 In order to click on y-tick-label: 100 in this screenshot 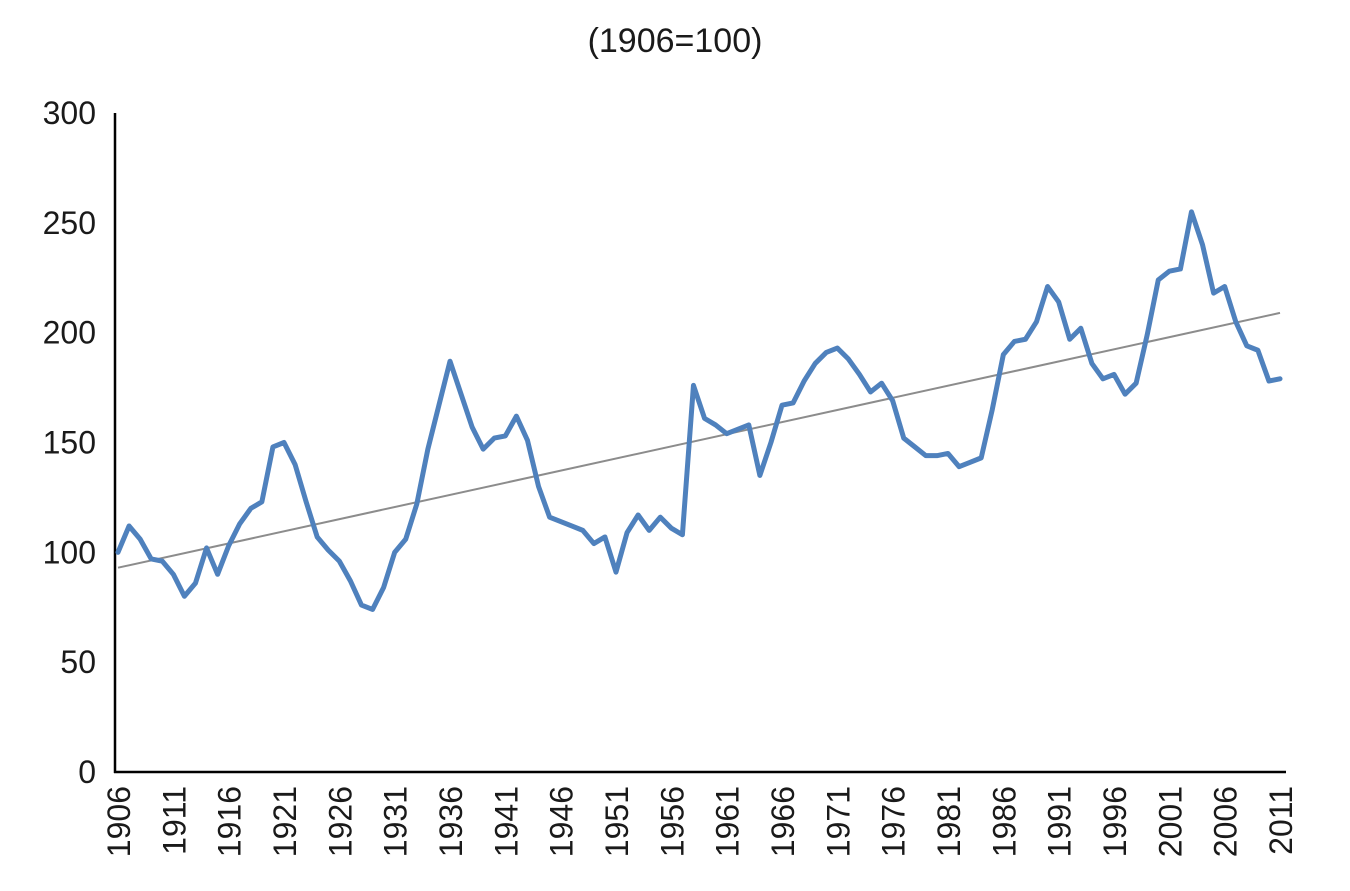, I will do `click(69, 552)`.